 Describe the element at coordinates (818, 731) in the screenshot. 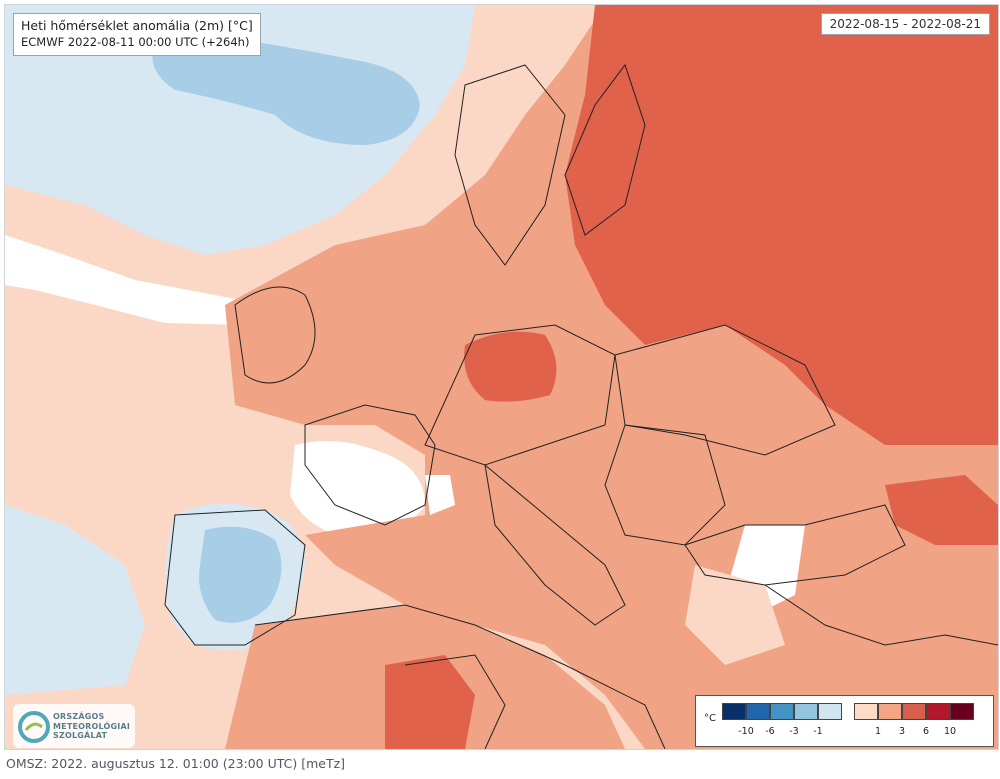

I see `legend-tick-cold: -1` at that location.